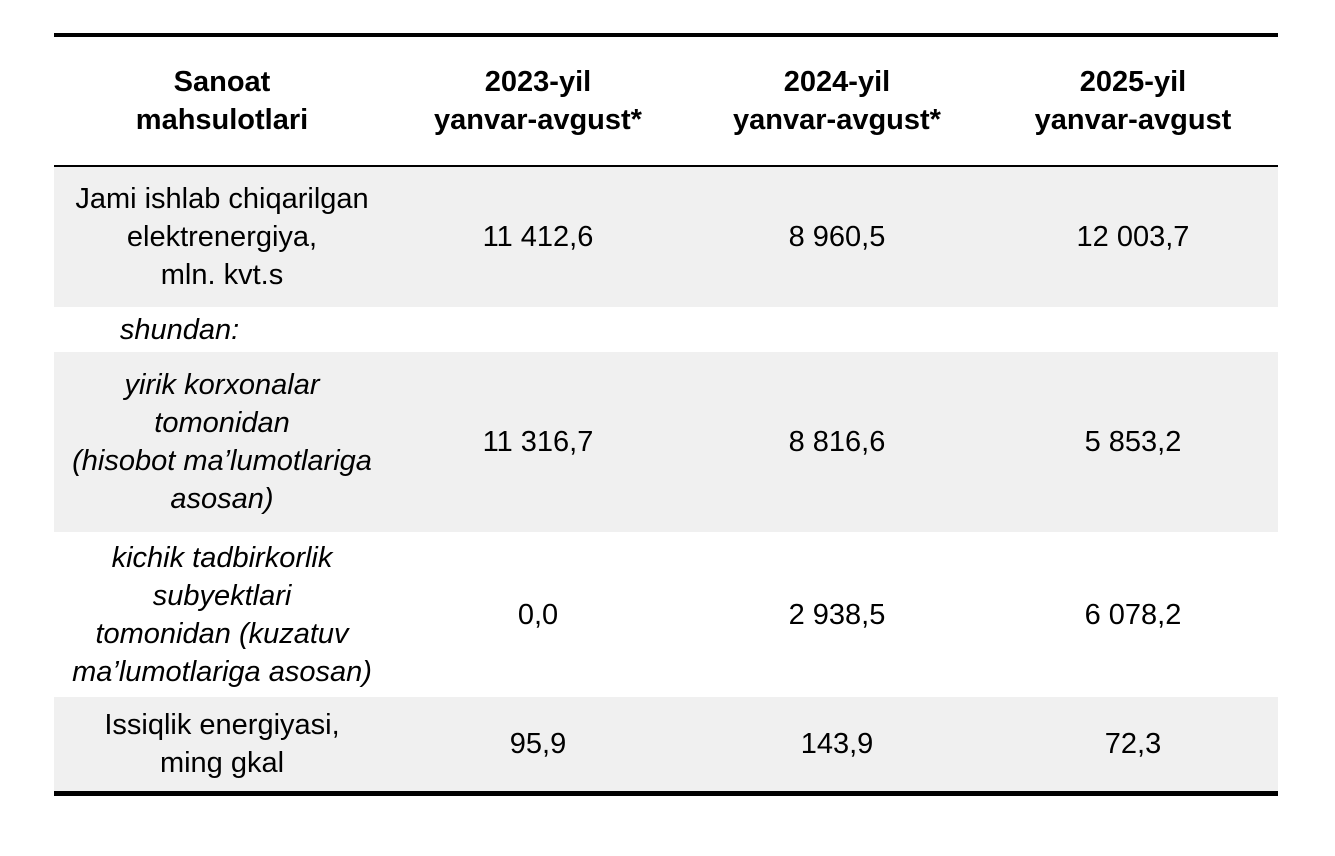  What do you see at coordinates (538, 614) in the screenshot?
I see `cell-small-business-2023: 0,0` at bounding box center [538, 614].